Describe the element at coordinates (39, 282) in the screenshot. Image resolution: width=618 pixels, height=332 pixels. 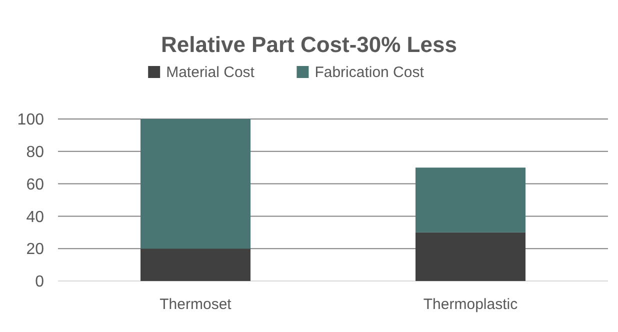
I see `y-tick-label: 0` at that location.